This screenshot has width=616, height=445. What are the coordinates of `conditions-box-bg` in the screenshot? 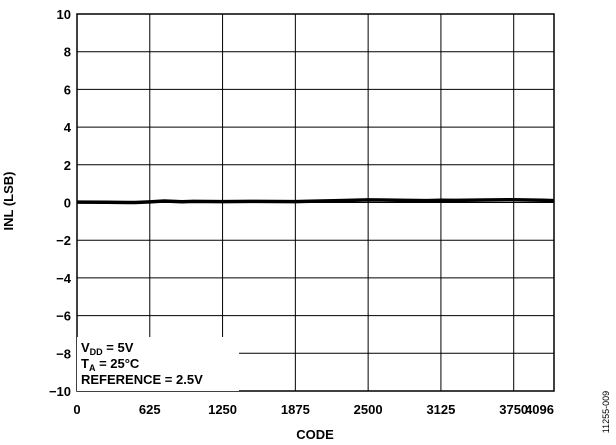 It's located at (158, 364).